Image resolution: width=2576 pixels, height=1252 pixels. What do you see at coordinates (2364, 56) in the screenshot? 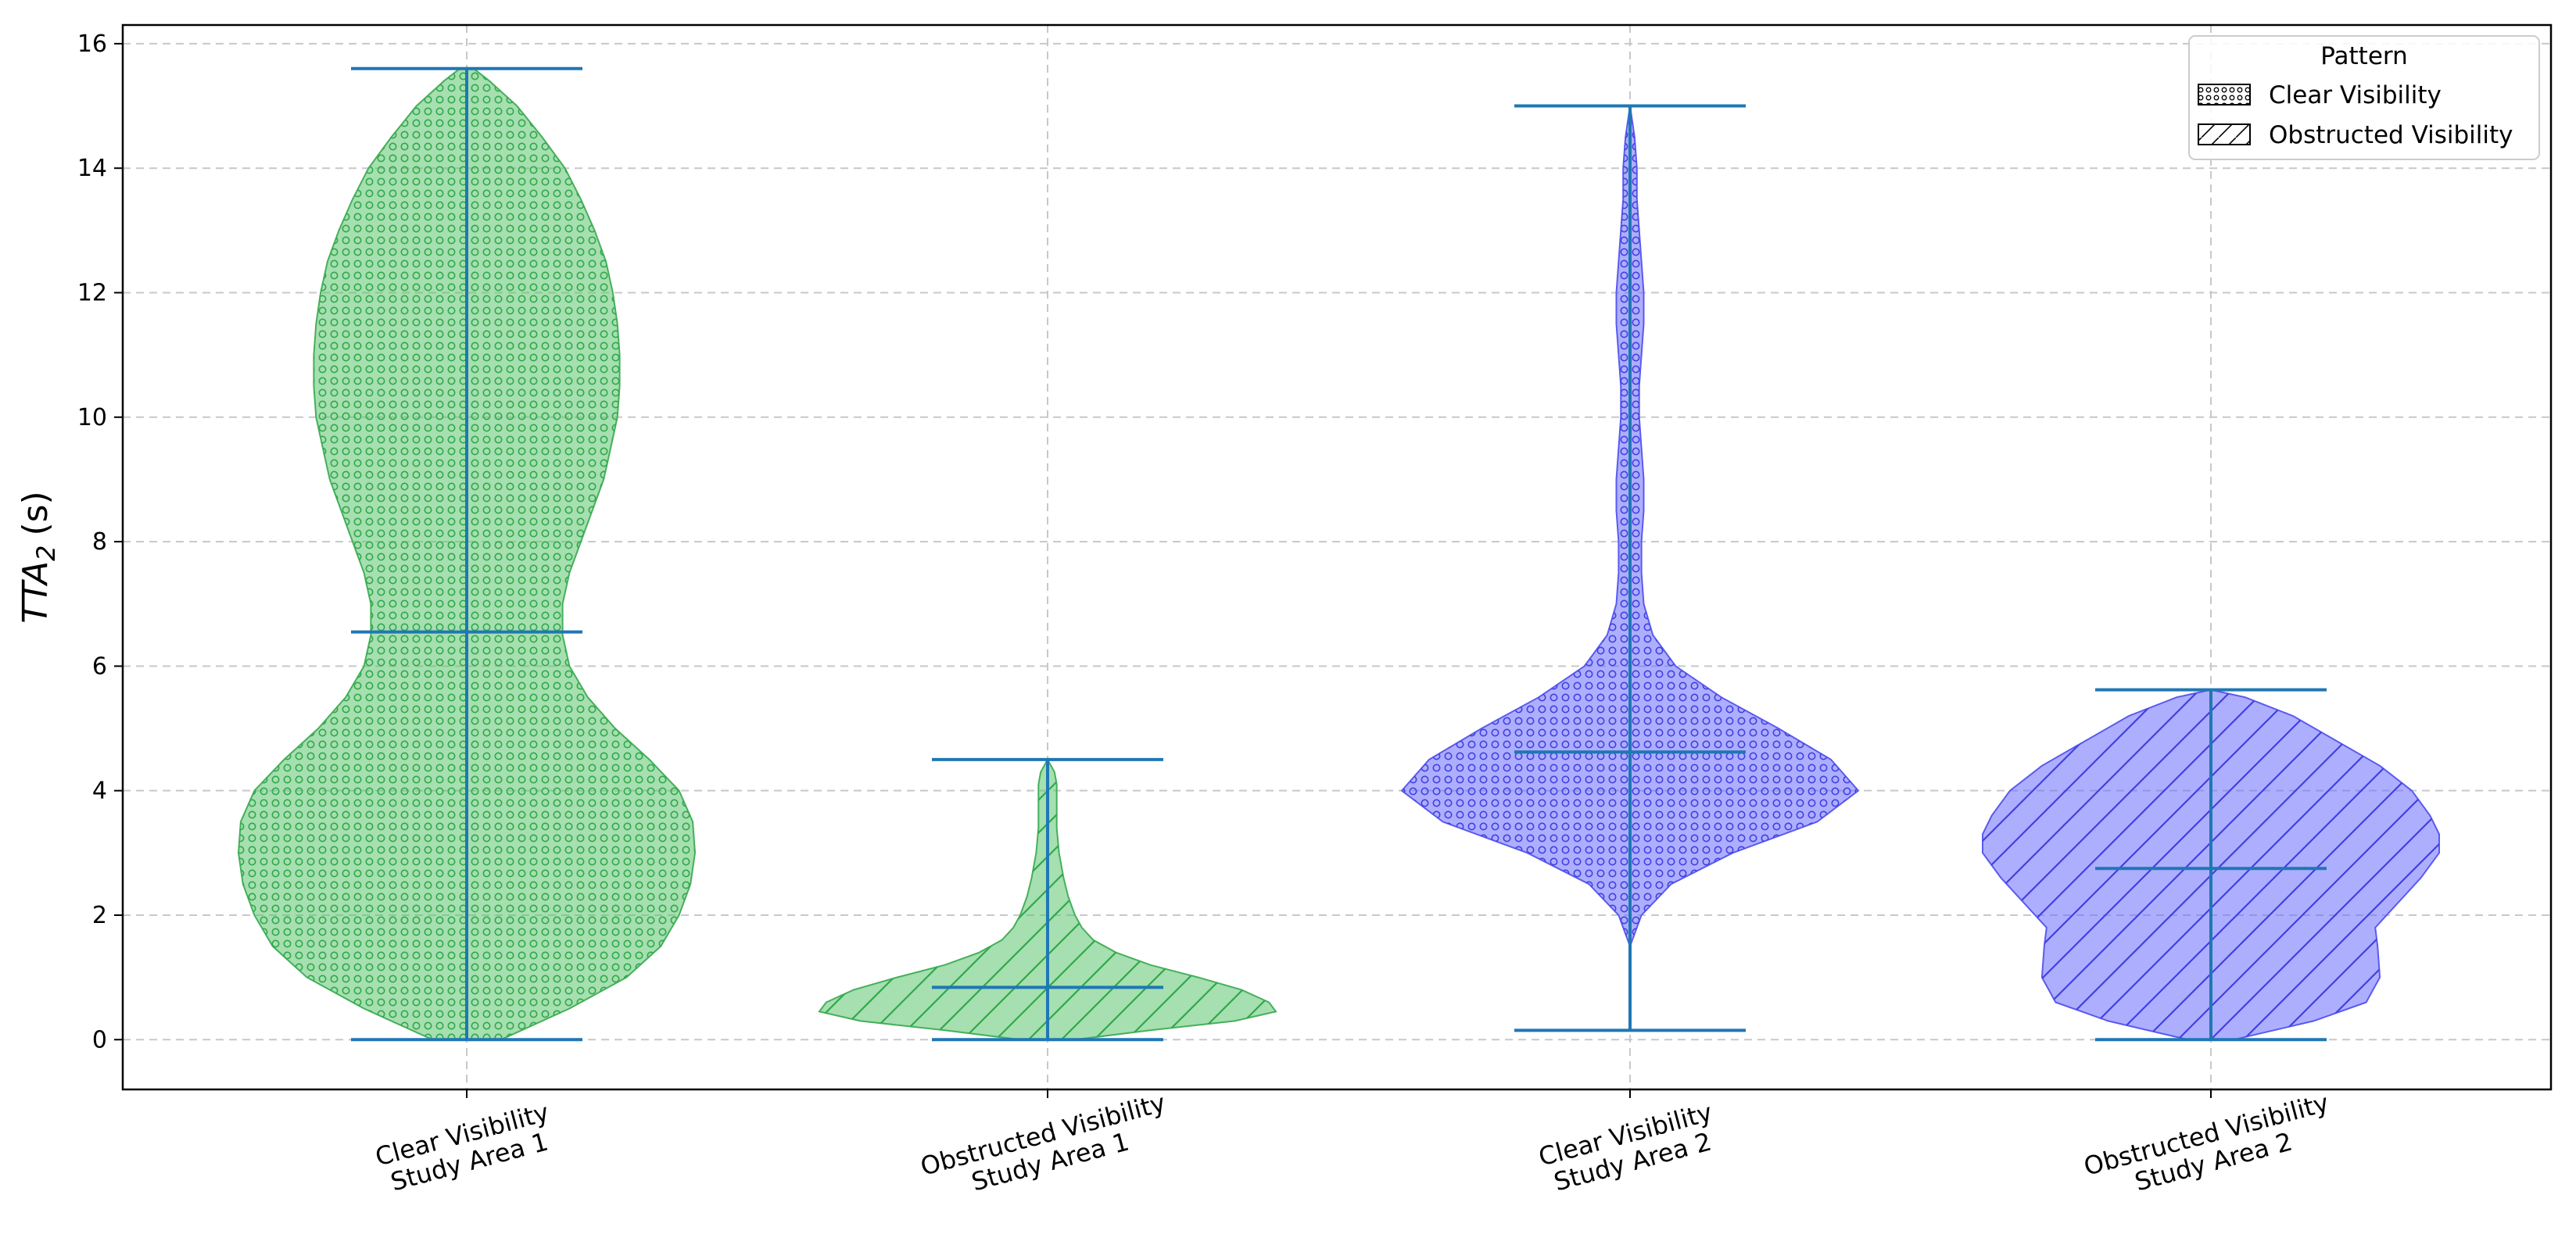
I see `legend-title: Pattern` at bounding box center [2364, 56].